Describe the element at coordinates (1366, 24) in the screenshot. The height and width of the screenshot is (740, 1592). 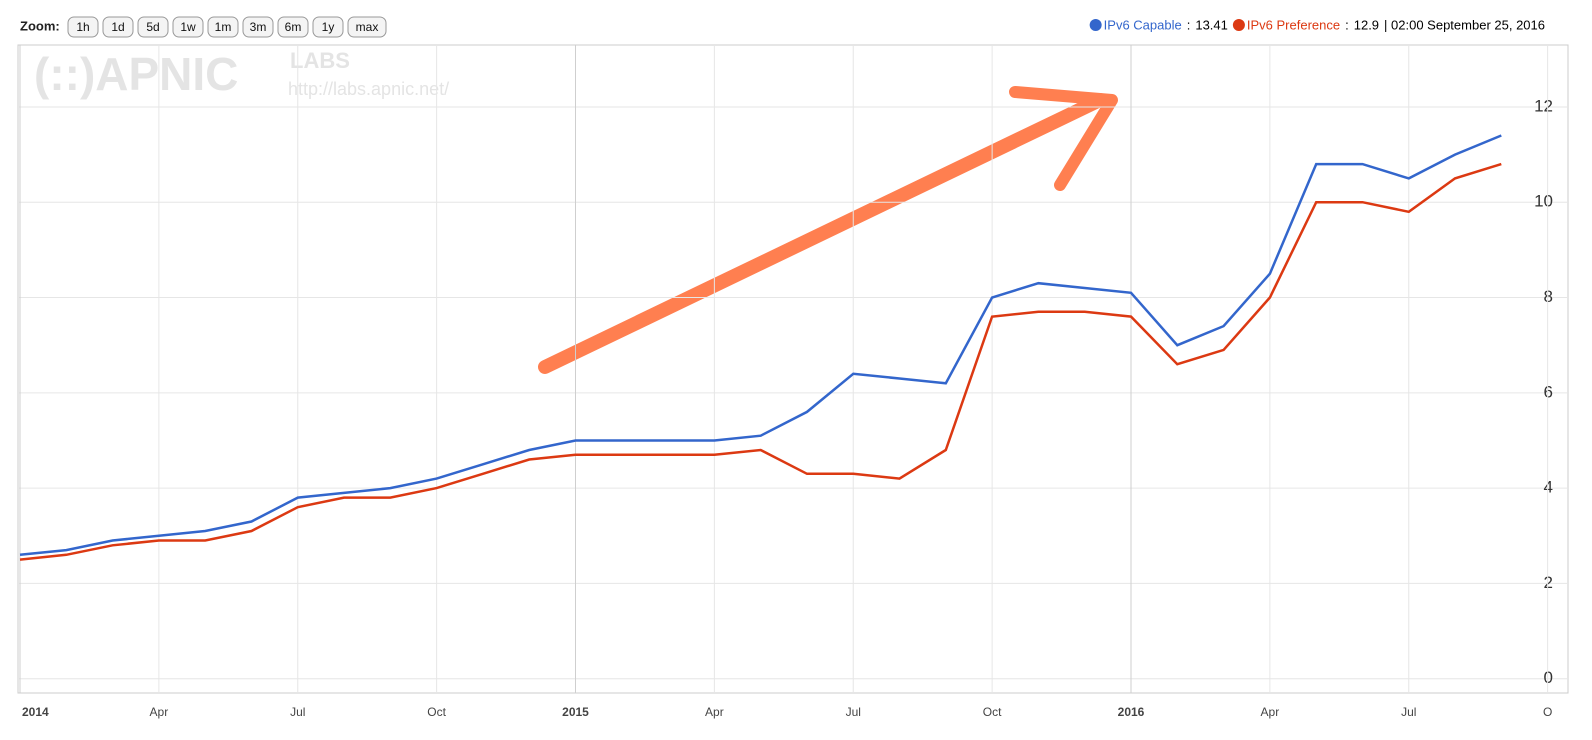
I see `legend-text: 12.9` at that location.